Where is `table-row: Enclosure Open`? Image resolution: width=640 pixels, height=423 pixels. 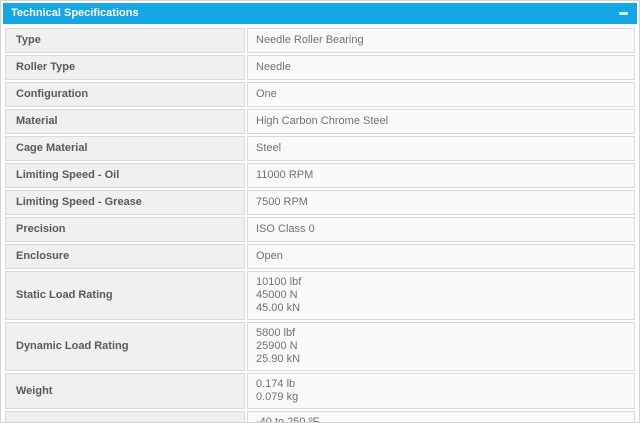 table-row: Enclosure Open is located at coordinates (320, 256).